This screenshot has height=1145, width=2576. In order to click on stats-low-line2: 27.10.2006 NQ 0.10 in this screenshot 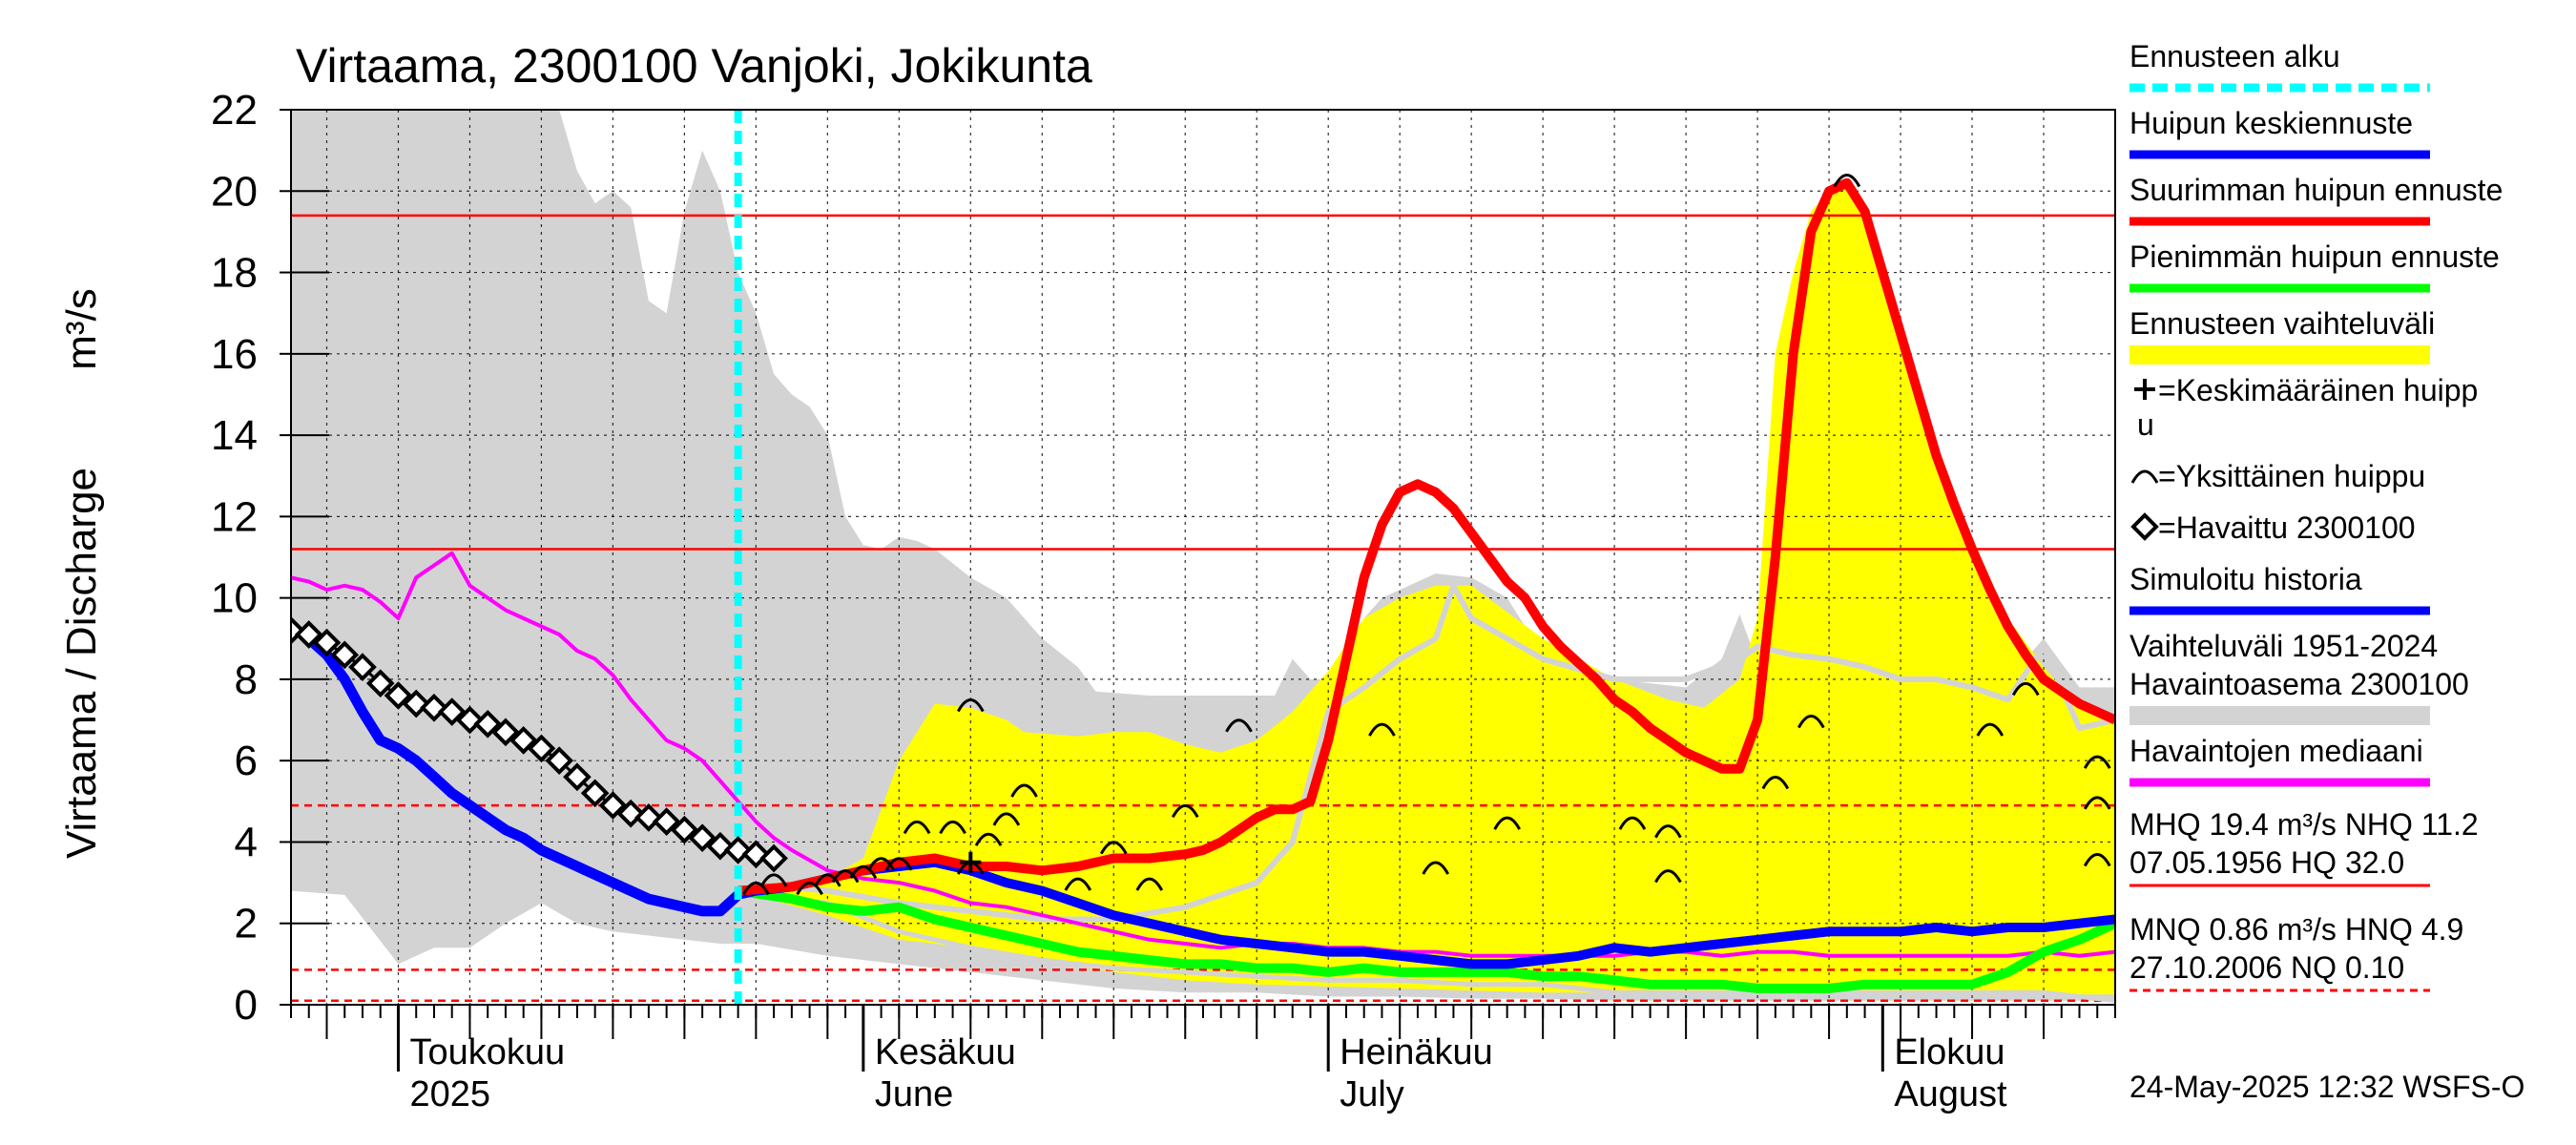, I will do `click(2266, 968)`.